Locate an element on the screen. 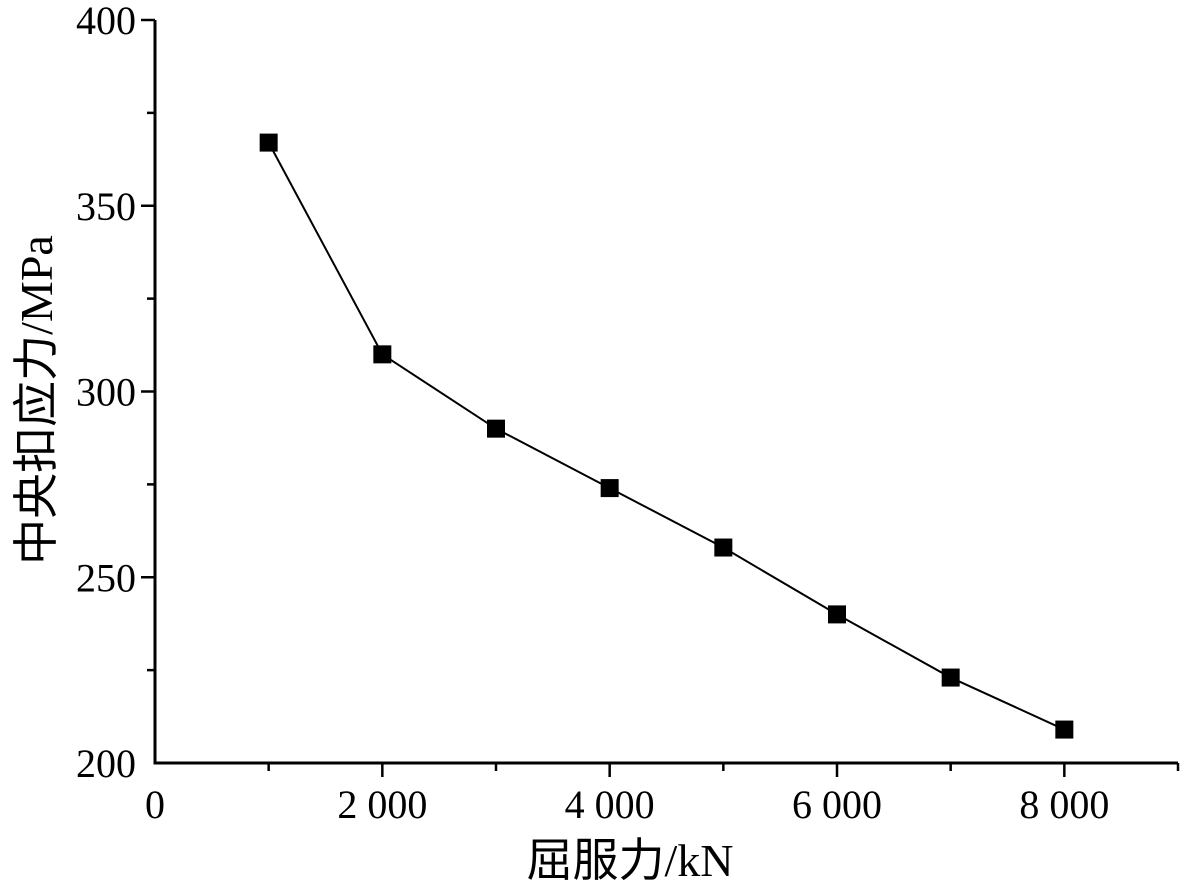  x-tick-label: 4 000 is located at coordinates (610, 804).